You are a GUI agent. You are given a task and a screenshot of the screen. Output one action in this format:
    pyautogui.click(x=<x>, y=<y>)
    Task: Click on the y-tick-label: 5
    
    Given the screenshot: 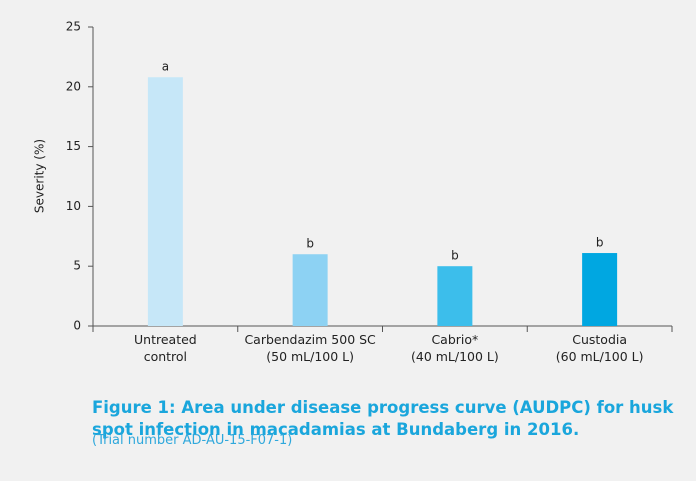 What is the action you would take?
    pyautogui.click(x=77, y=266)
    